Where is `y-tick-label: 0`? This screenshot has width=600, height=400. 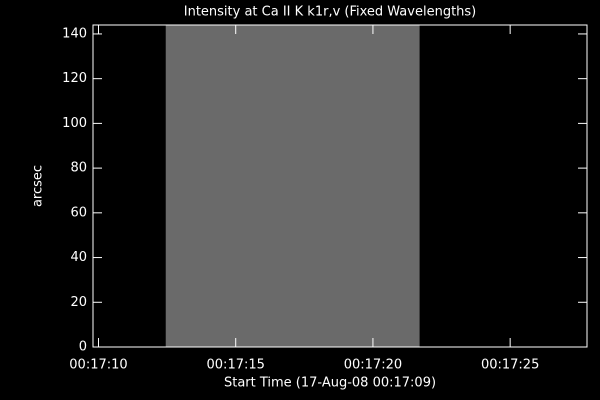 y-tick-label: 0 is located at coordinates (83, 347).